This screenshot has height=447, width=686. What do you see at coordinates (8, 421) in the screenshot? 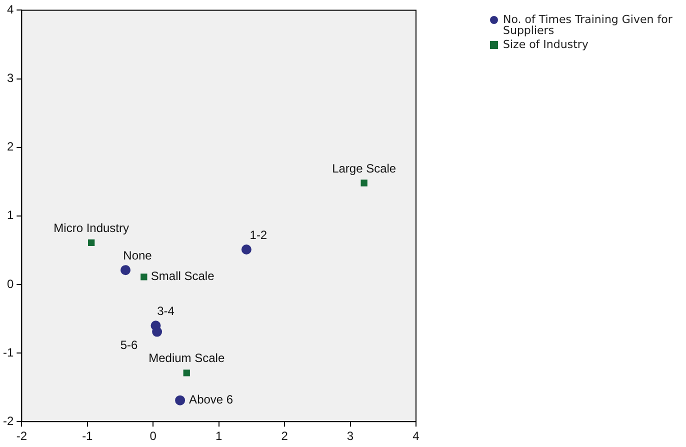
I see `y-tick-label: -2` at bounding box center [8, 421].